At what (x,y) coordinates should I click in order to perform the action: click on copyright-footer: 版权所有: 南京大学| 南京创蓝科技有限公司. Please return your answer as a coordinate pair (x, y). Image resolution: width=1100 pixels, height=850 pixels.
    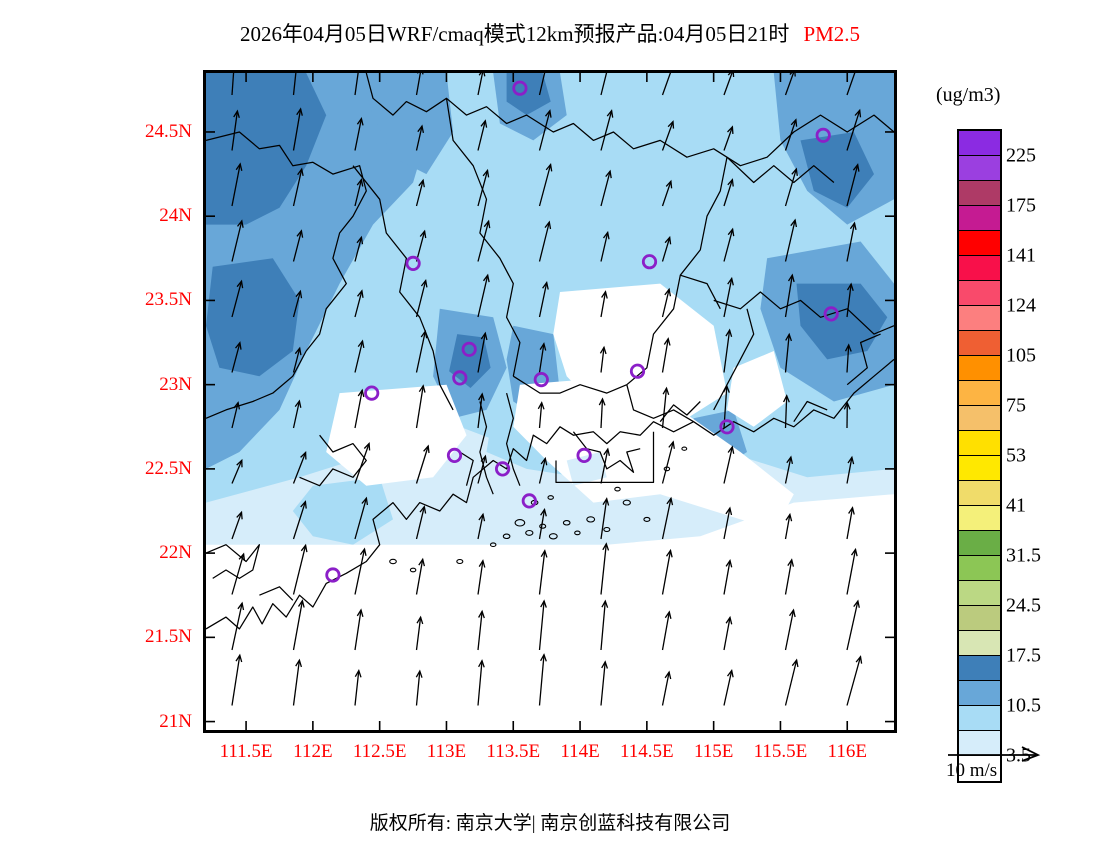
    Looking at the image, I should click on (550, 823).